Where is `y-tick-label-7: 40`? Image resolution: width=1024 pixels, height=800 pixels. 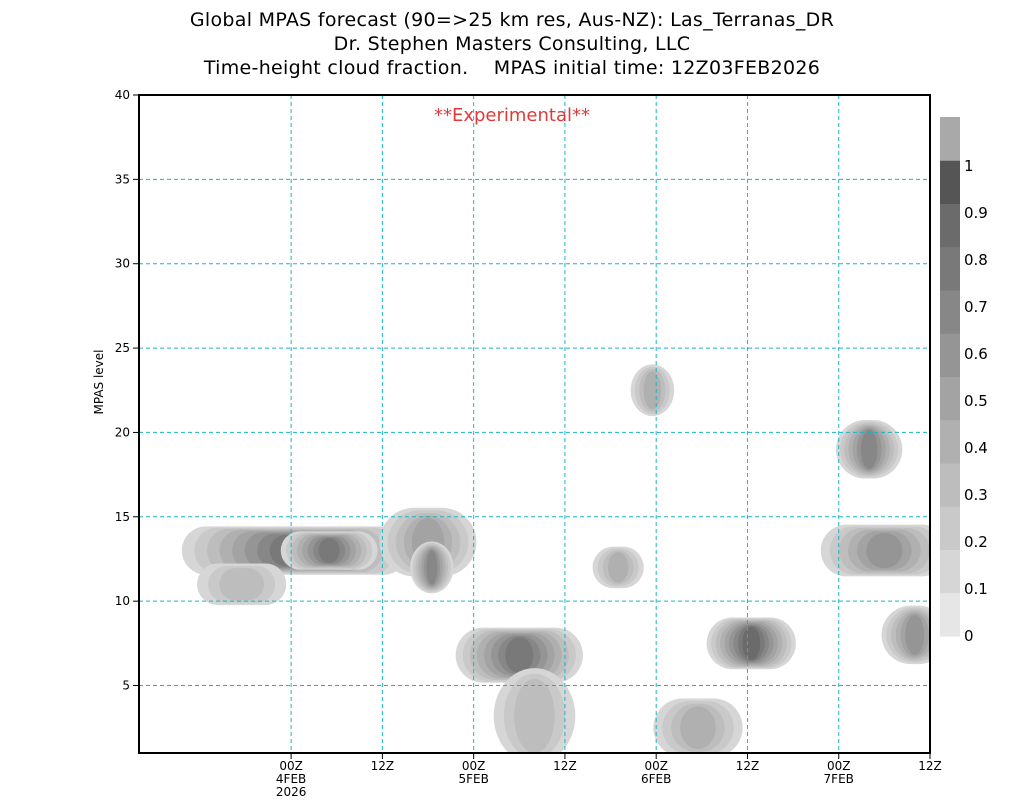
y-tick-label-7: 40 is located at coordinates (122, 95).